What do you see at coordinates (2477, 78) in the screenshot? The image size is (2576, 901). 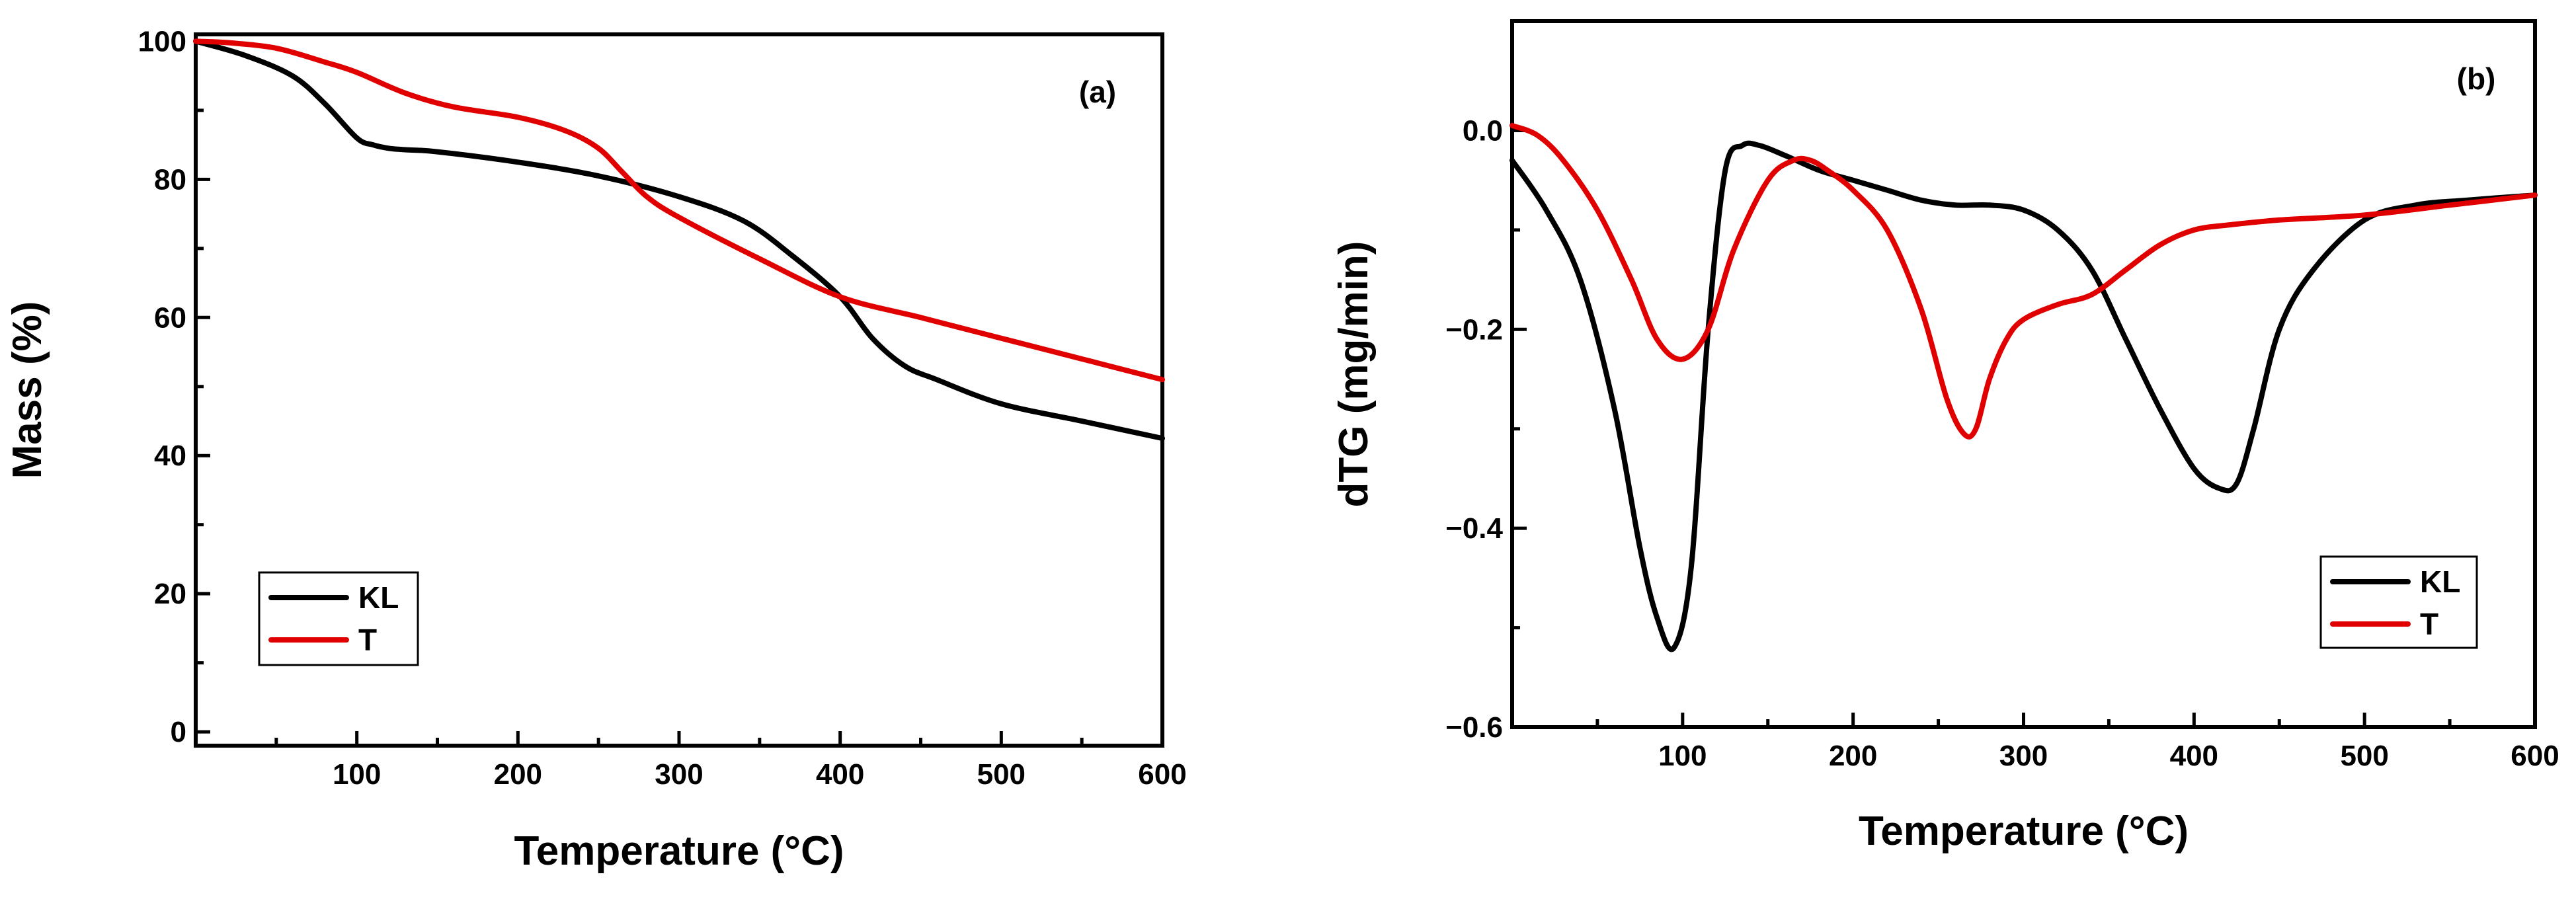 I see `panel-label-b: (b)` at bounding box center [2477, 78].